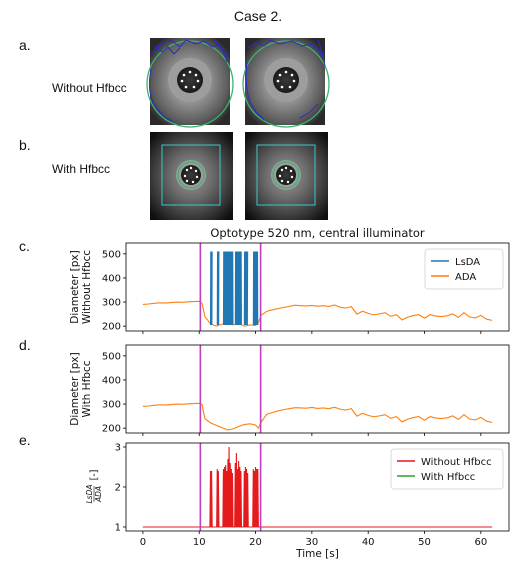 The width and height of the screenshot is (516, 561). I want to click on legend: Without Hfbcc With Hfbcc, so click(447, 469).